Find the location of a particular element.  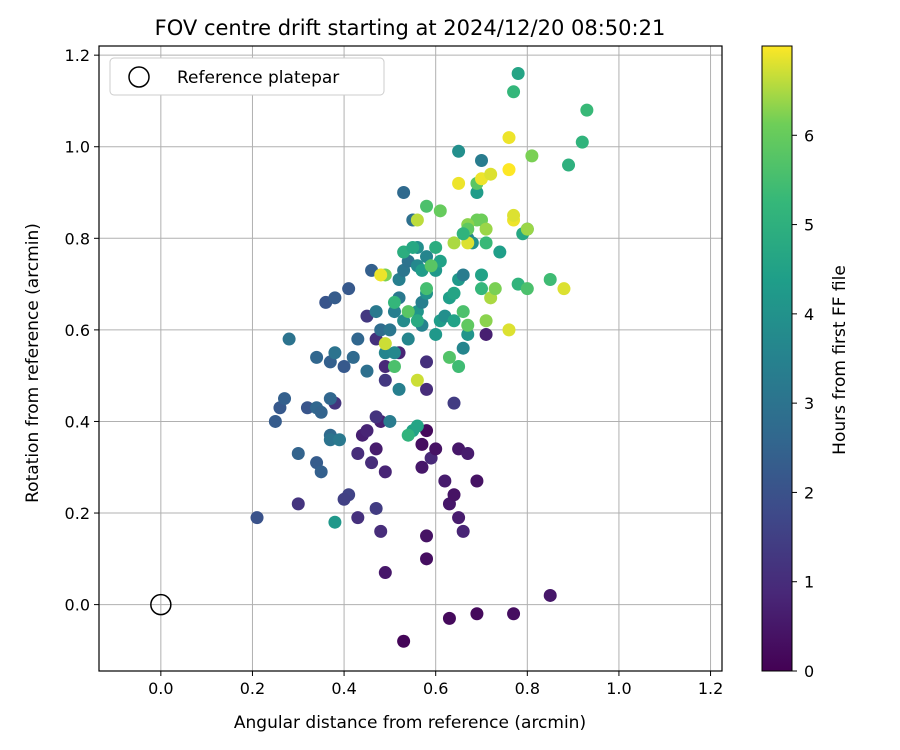

y-tick-label: 0.8 is located at coordinates (77, 238).